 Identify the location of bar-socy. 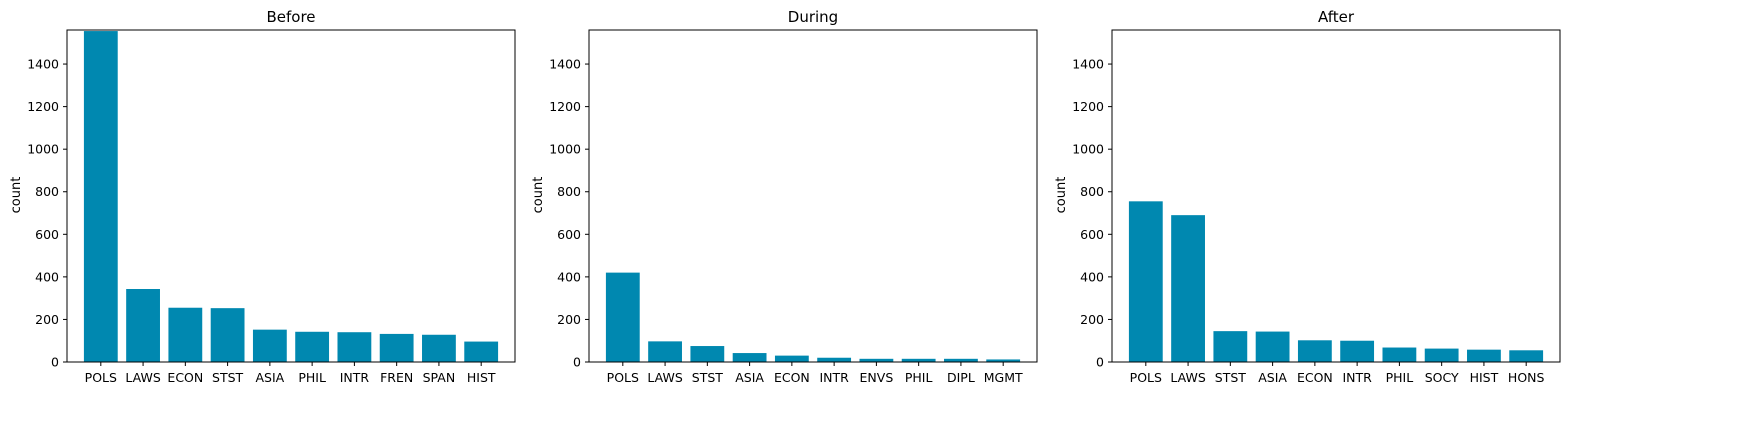
(1441, 355).